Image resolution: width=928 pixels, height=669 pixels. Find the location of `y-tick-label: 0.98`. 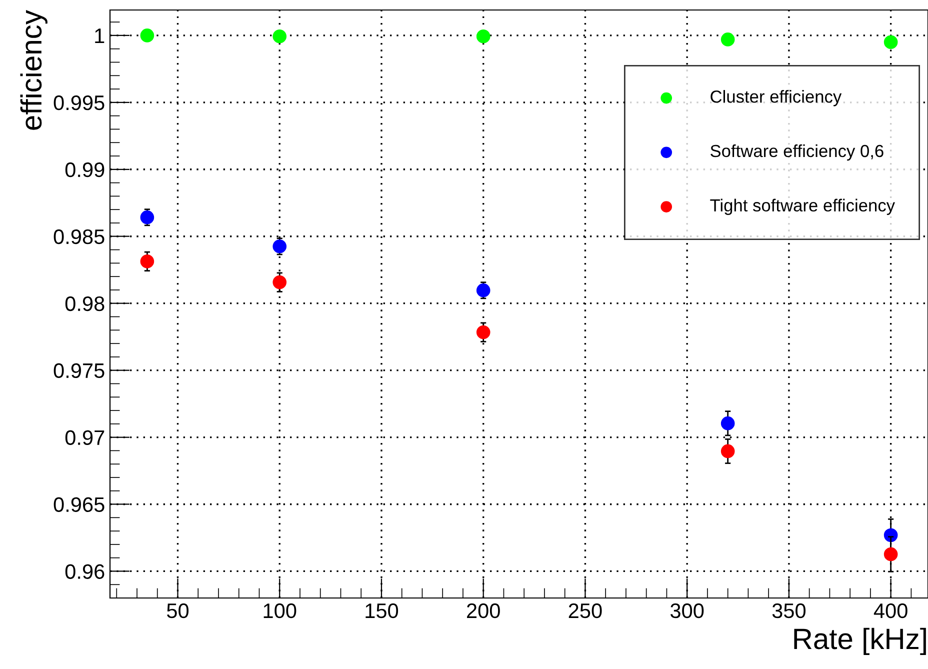

y-tick-label: 0.98 is located at coordinates (84, 304).